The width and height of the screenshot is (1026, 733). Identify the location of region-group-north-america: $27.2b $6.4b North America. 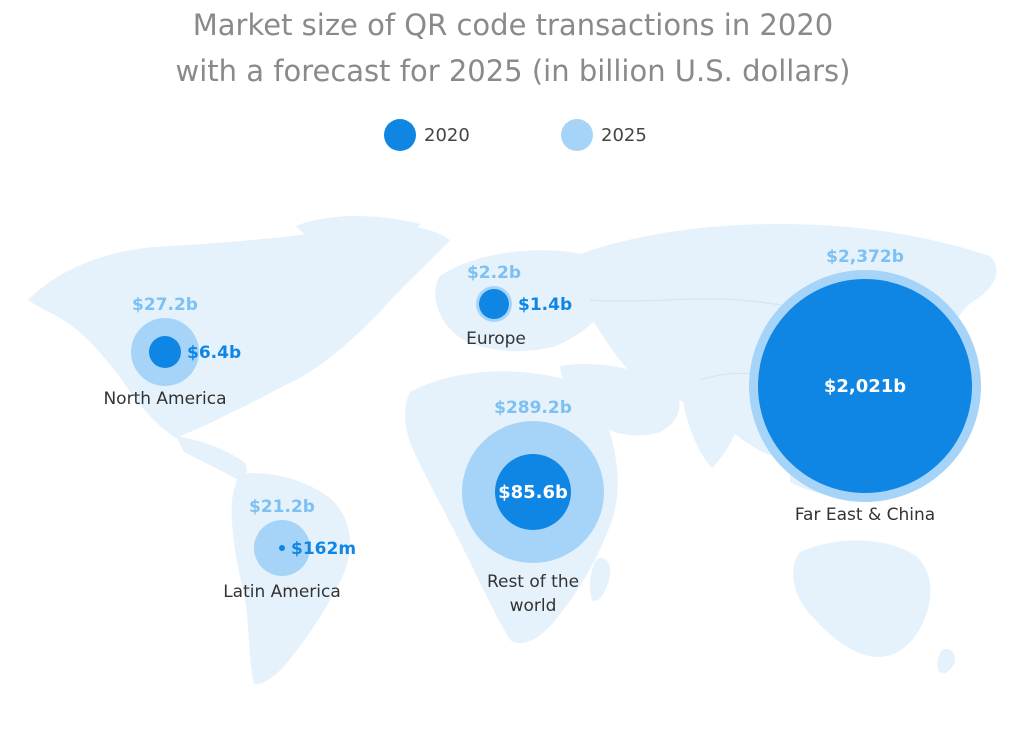
(172, 352).